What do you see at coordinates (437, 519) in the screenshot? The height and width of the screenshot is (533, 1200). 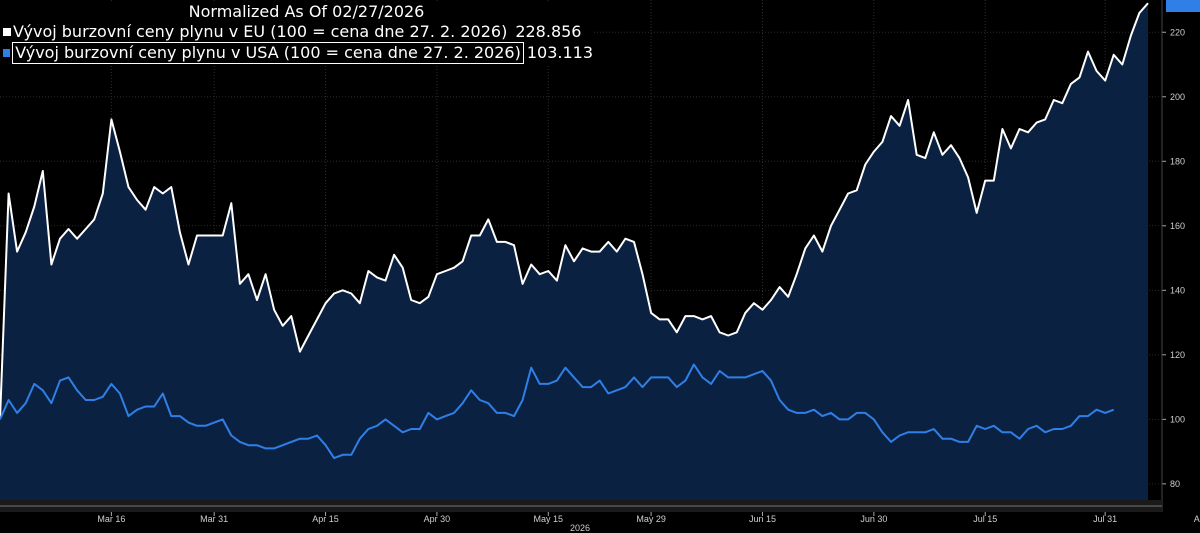 I see `x-tick-label-3: Apr 30` at bounding box center [437, 519].